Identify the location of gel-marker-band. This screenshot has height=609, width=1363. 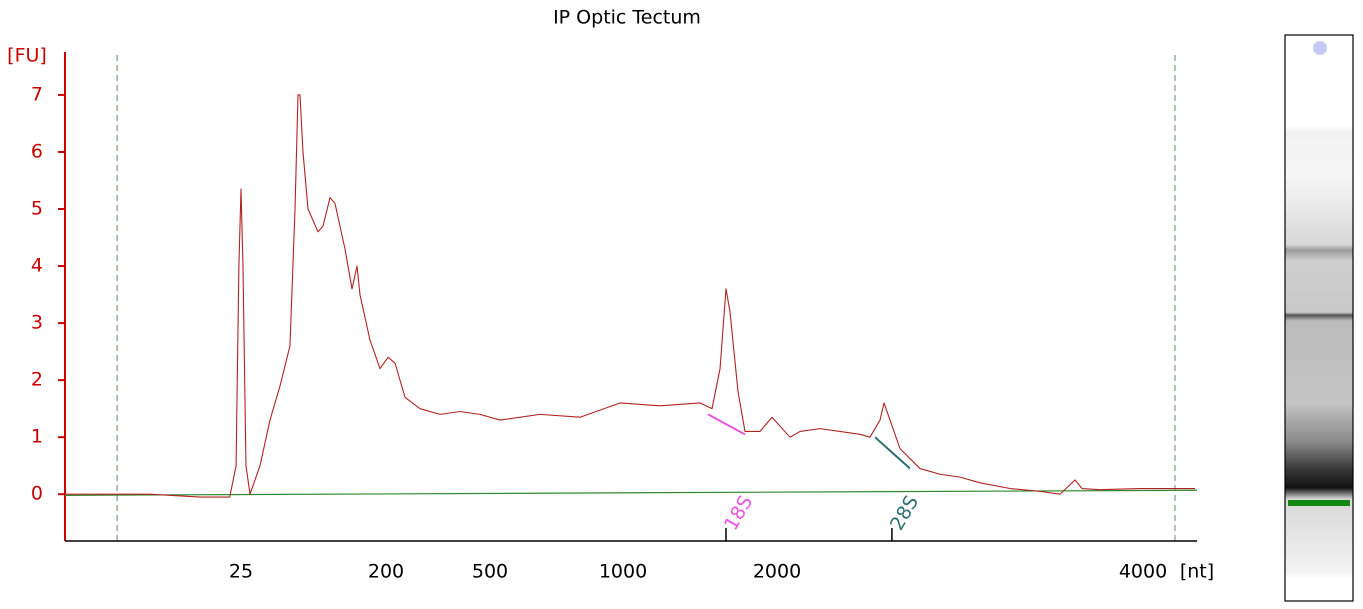
(1319, 503).